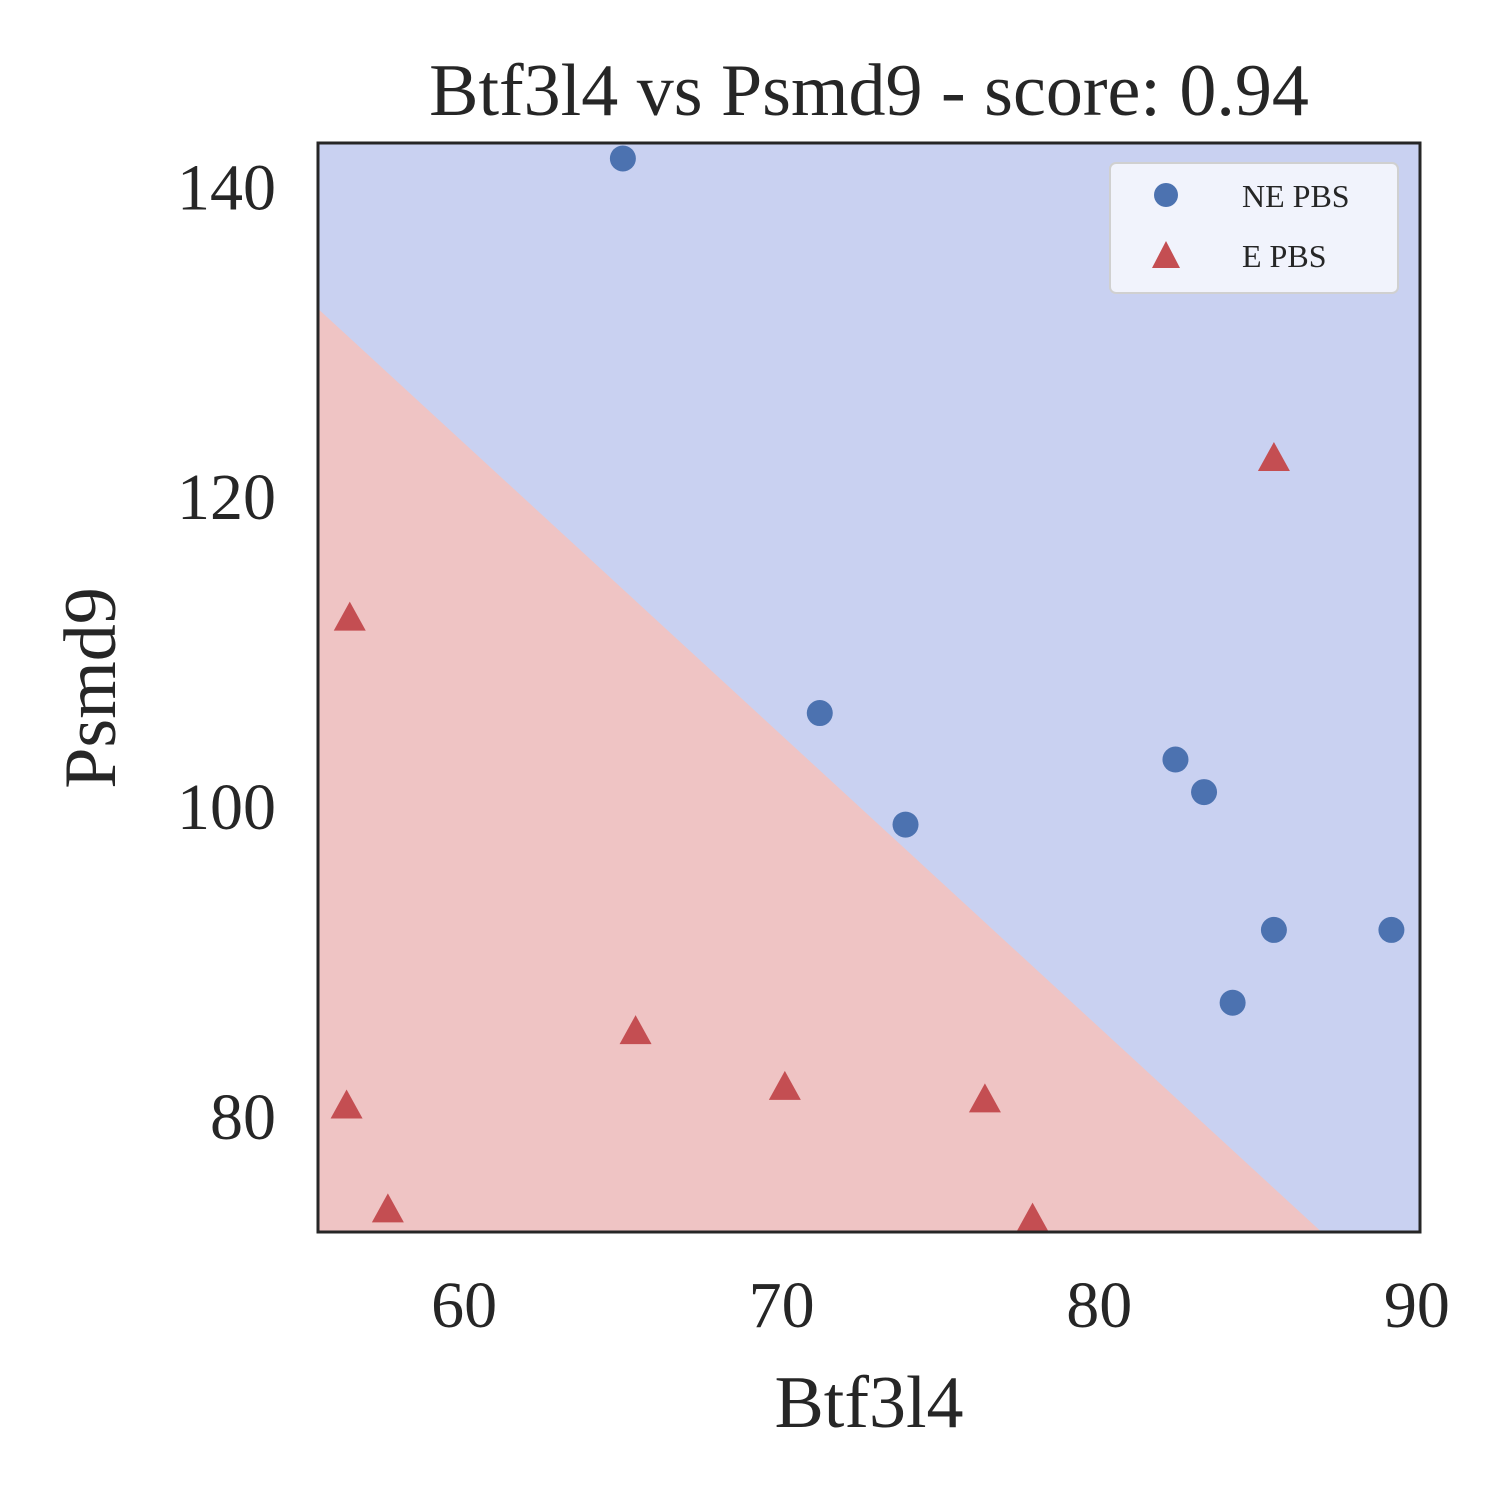 This screenshot has width=1500, height=1500. Describe the element at coordinates (1417, 1305) in the screenshot. I see `x-tick-label: 90` at that location.